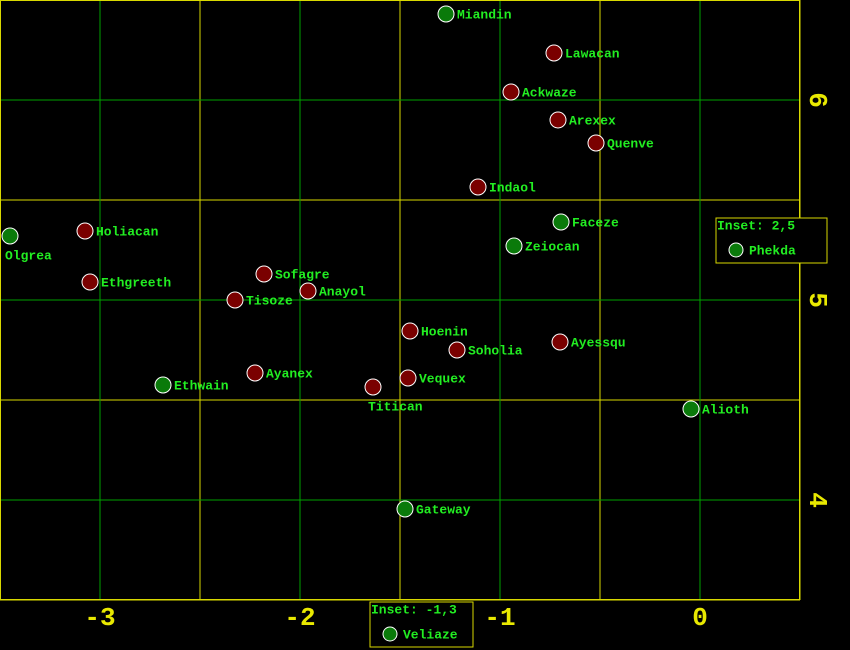 The width and height of the screenshot is (850, 650). Describe the element at coordinates (443, 509) in the screenshot. I see `system-label: Gateway` at that location.